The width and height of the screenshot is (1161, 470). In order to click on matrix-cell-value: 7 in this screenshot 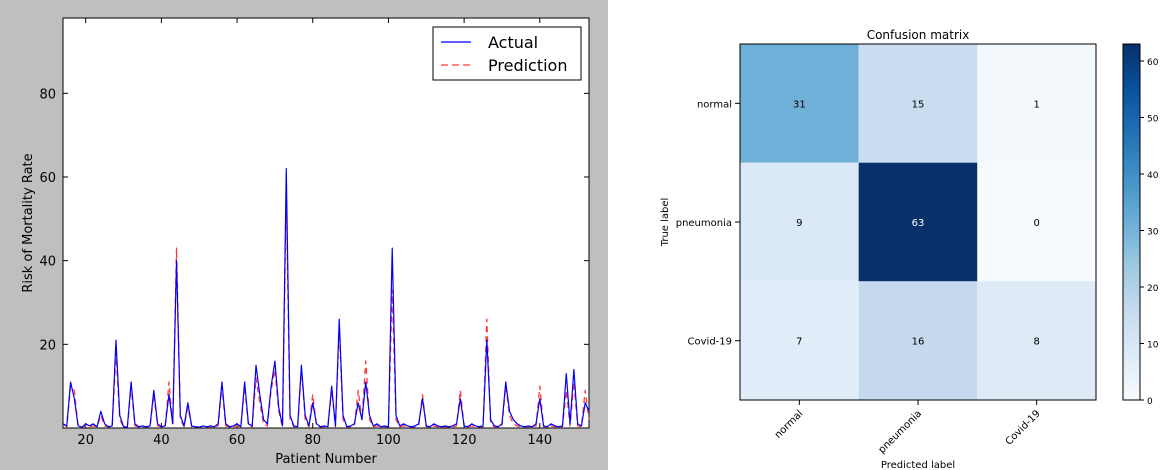, I will do `click(799, 342)`.